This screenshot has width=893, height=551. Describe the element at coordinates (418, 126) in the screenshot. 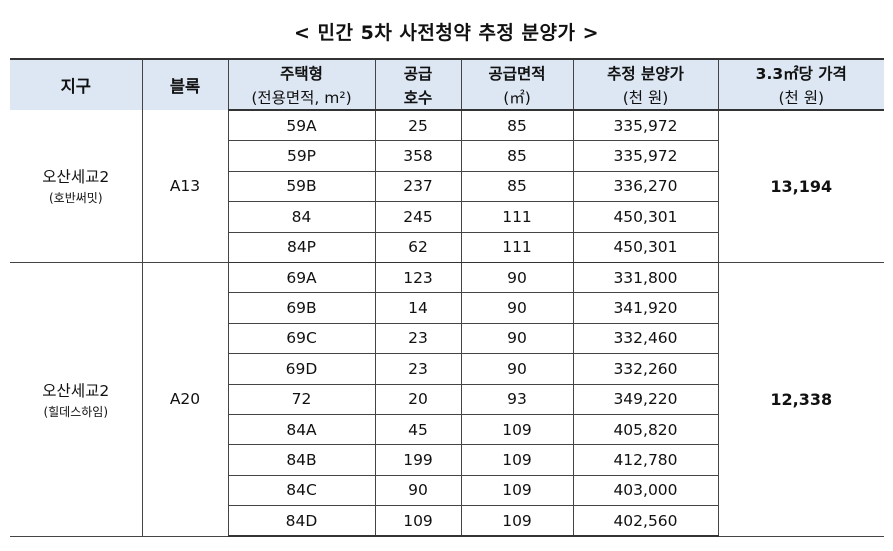

I see `units-cell: 25` at that location.